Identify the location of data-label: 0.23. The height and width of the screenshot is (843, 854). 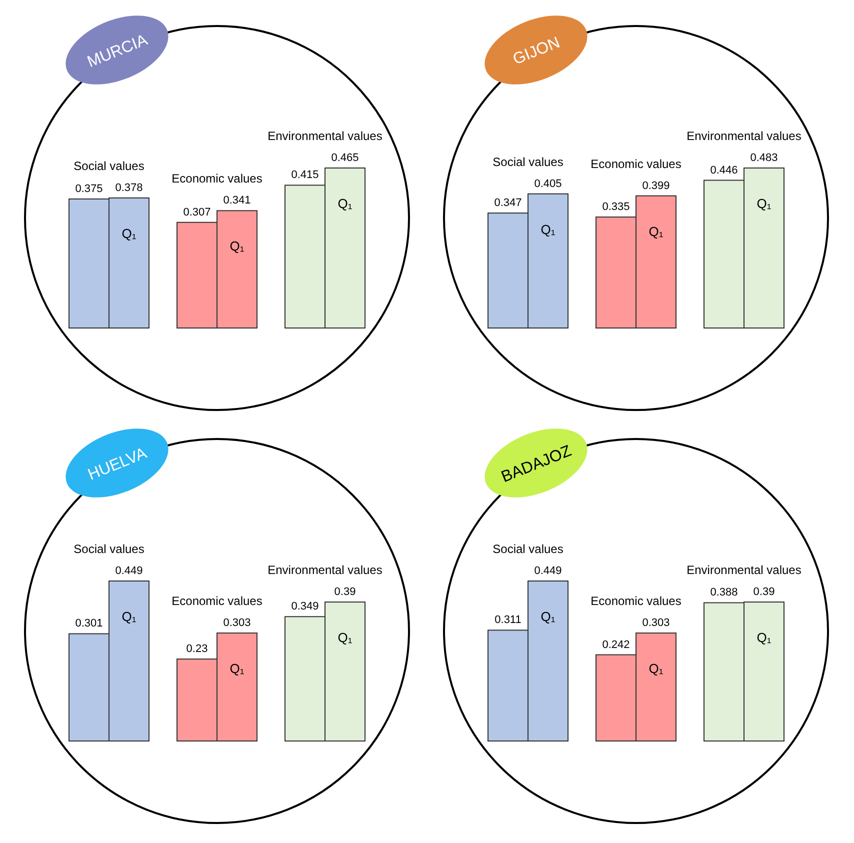
(197, 649).